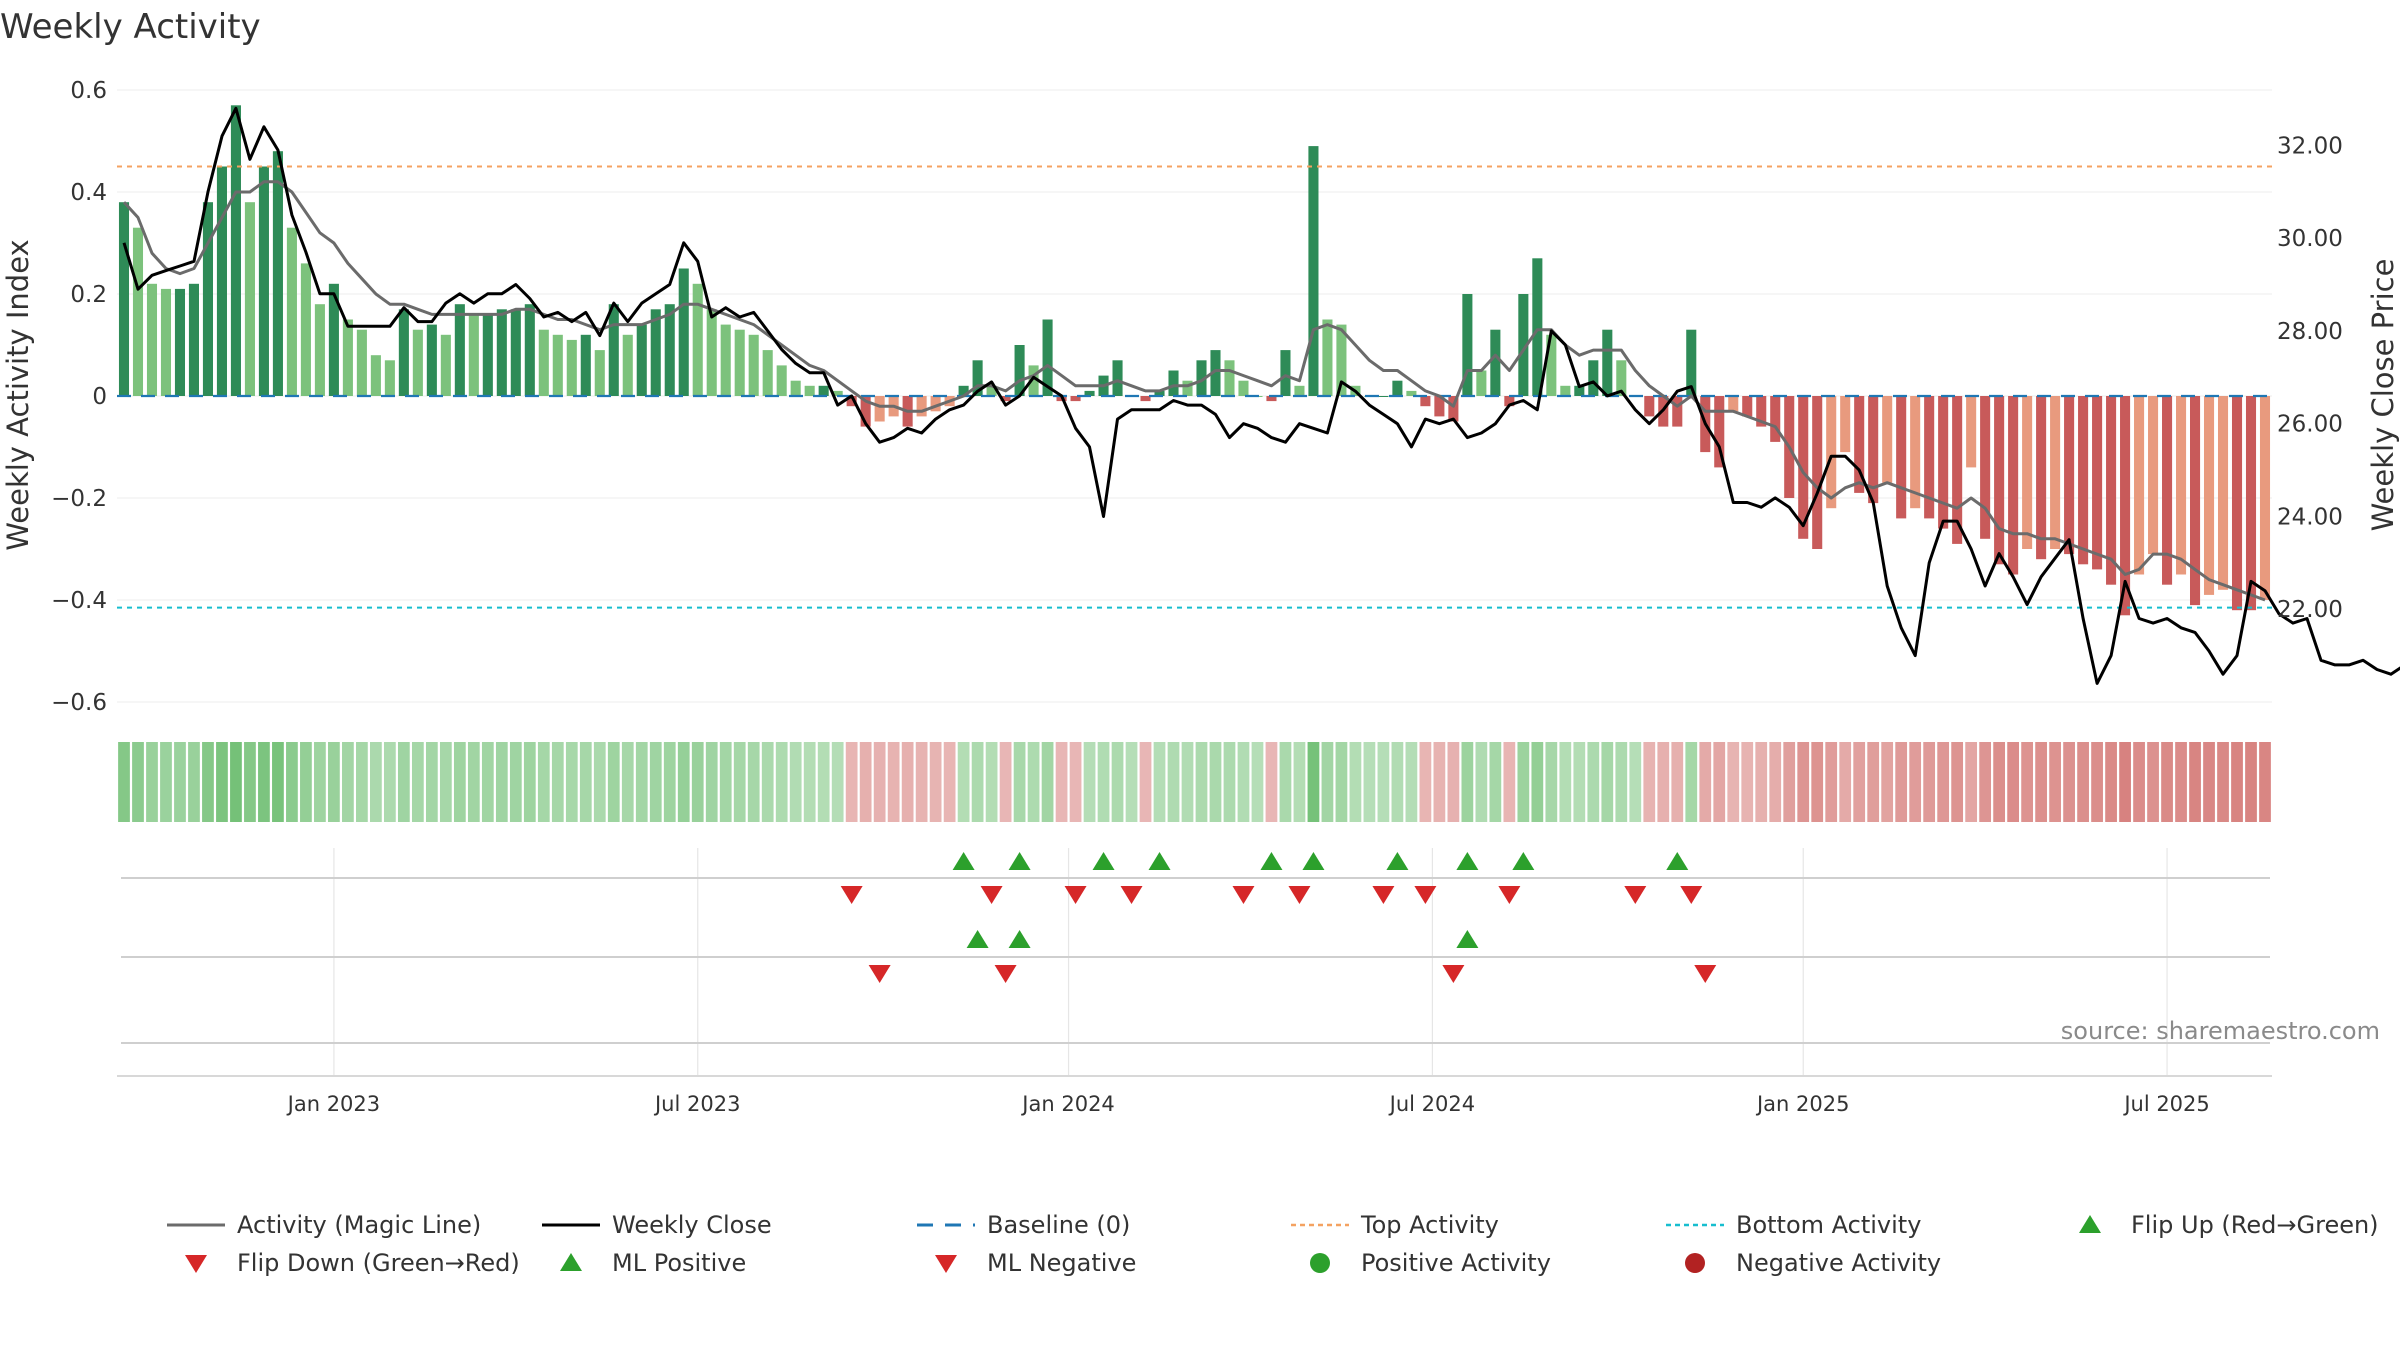  Describe the element at coordinates (977, 939) in the screenshot. I see `ml-positive-marker` at that location.